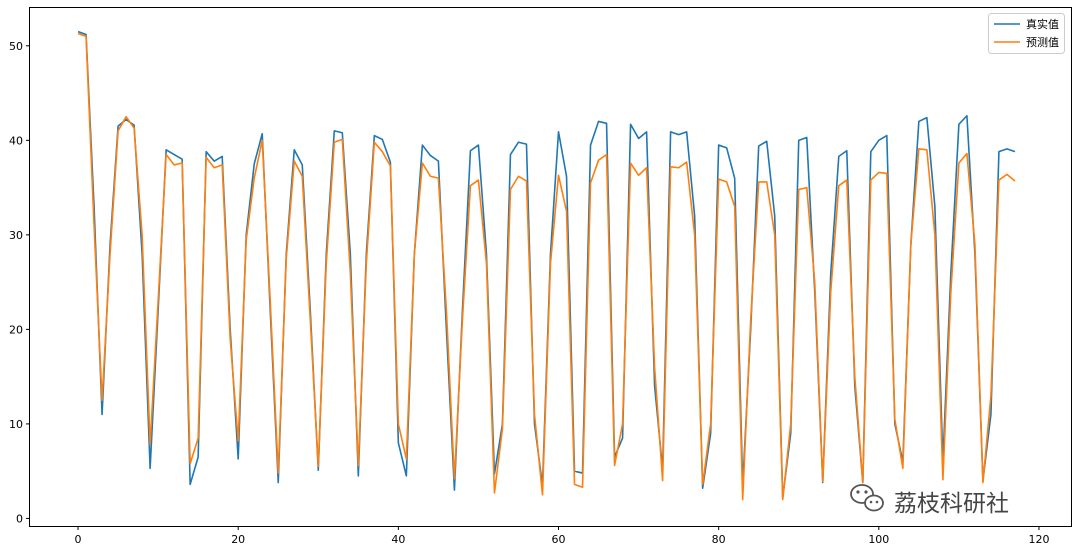  What do you see at coordinates (559, 539) in the screenshot?
I see `x-tick-label: 60` at bounding box center [559, 539].